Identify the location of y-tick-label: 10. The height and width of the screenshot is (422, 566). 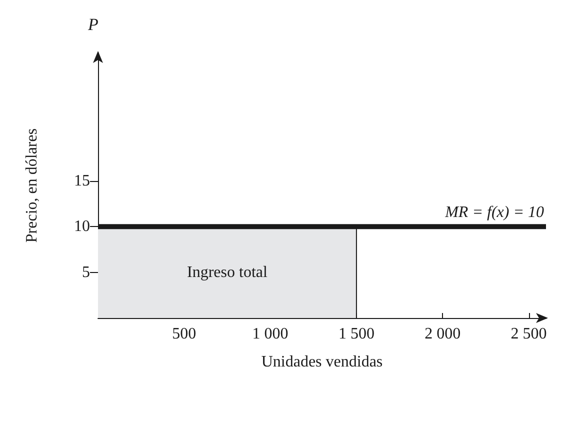
(82, 227).